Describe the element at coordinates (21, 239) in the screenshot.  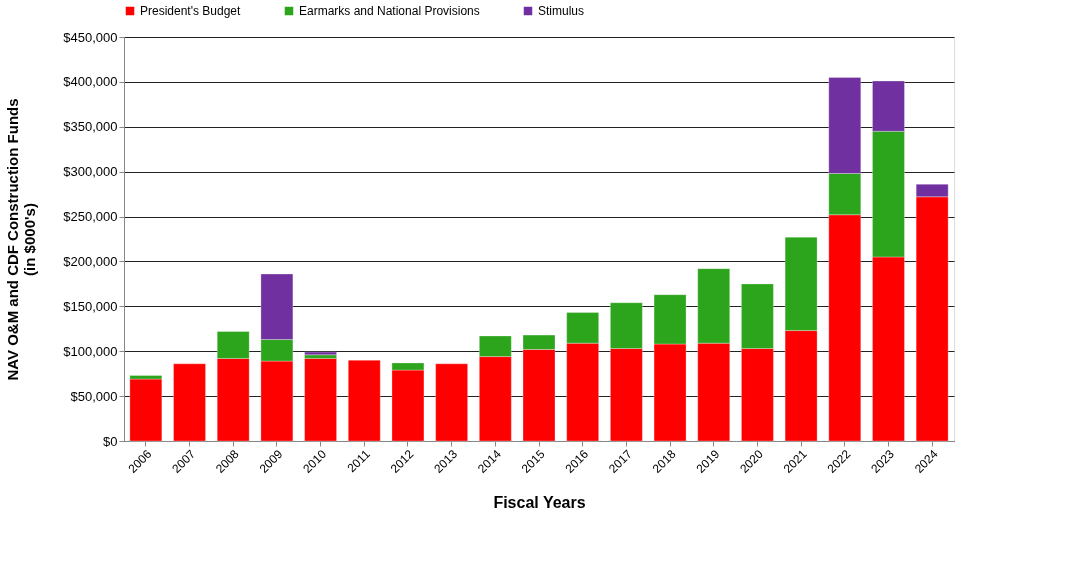
I see `y-axis-title: NAV O&M and CDF Construction Funds (in $000's)` at that location.